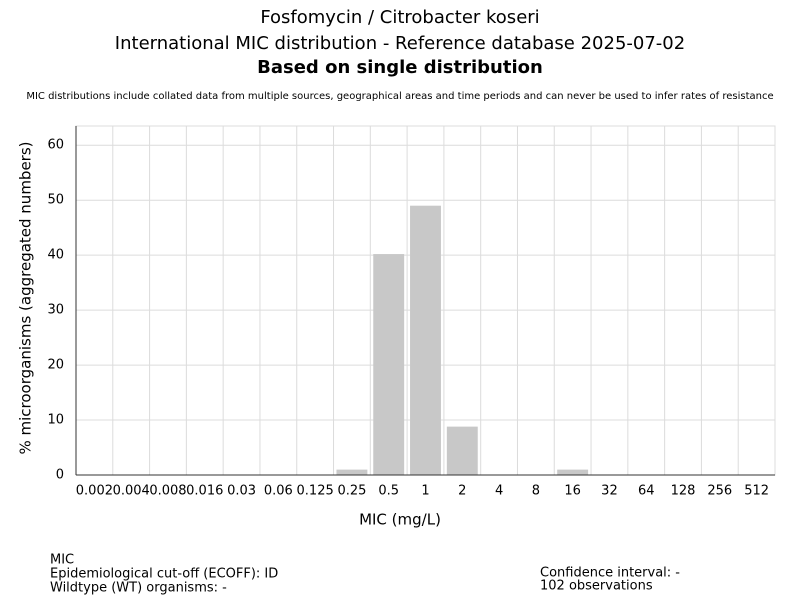 This screenshot has height=600, width=800. What do you see at coordinates (315, 491) in the screenshot?
I see `x-tick-label: 0.125` at bounding box center [315, 491].